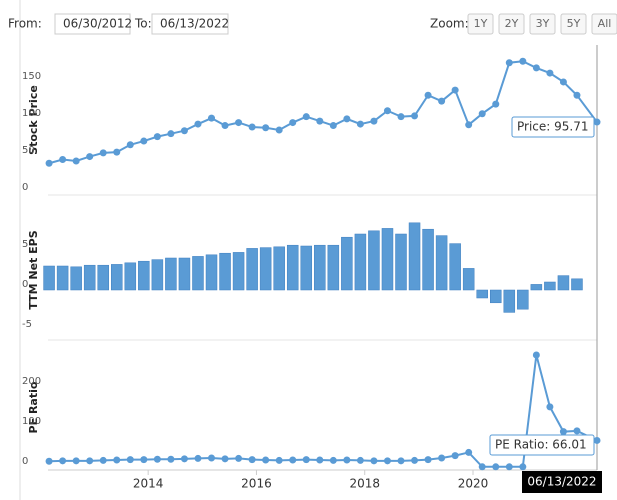  I want to click on tooltip-box, so click(553, 127).